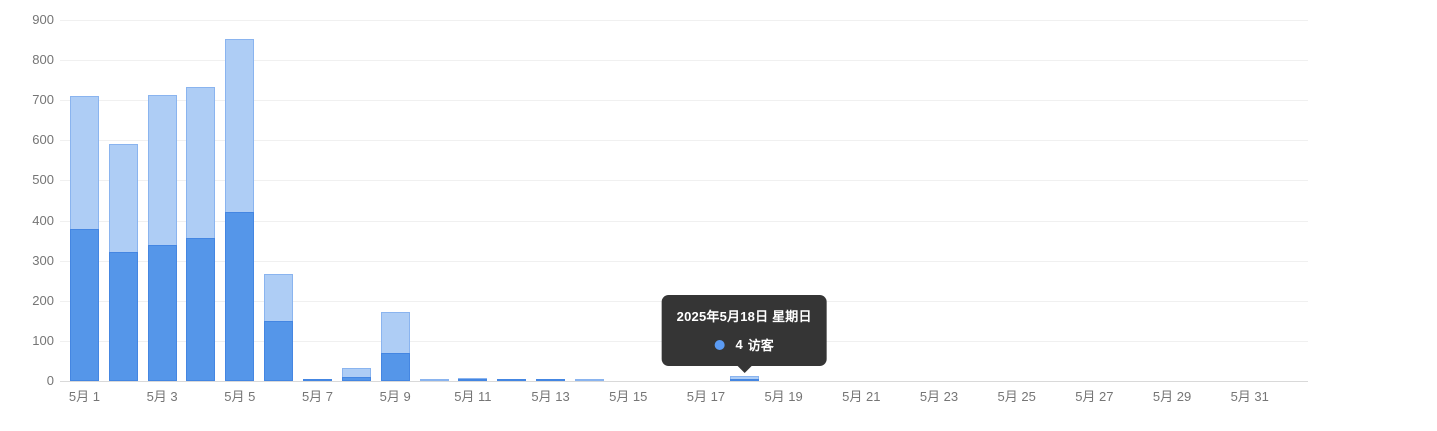 The height and width of the screenshot is (431, 1437). What do you see at coordinates (200, 309) in the screenshot?
I see `bar-day-4-visitors` at bounding box center [200, 309].